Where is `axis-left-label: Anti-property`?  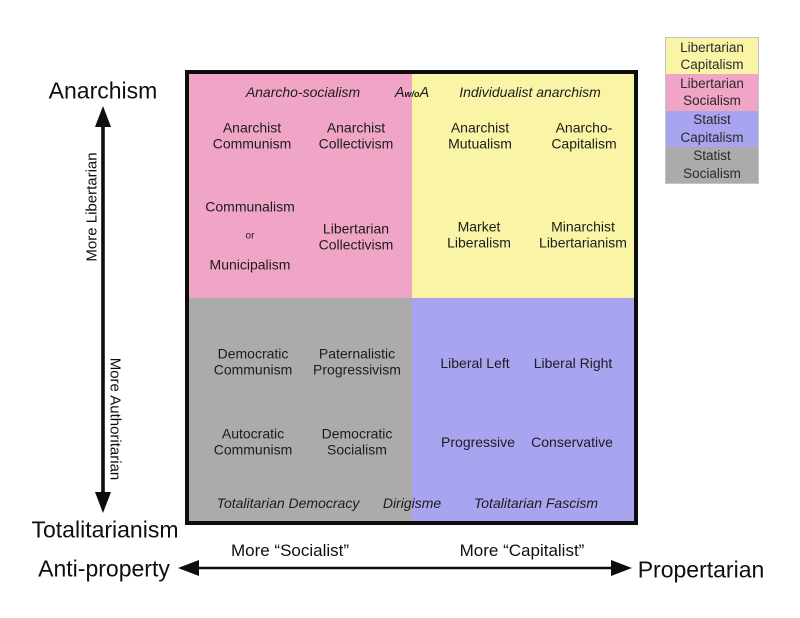 axis-left-label: Anti-property is located at coordinates (104, 568).